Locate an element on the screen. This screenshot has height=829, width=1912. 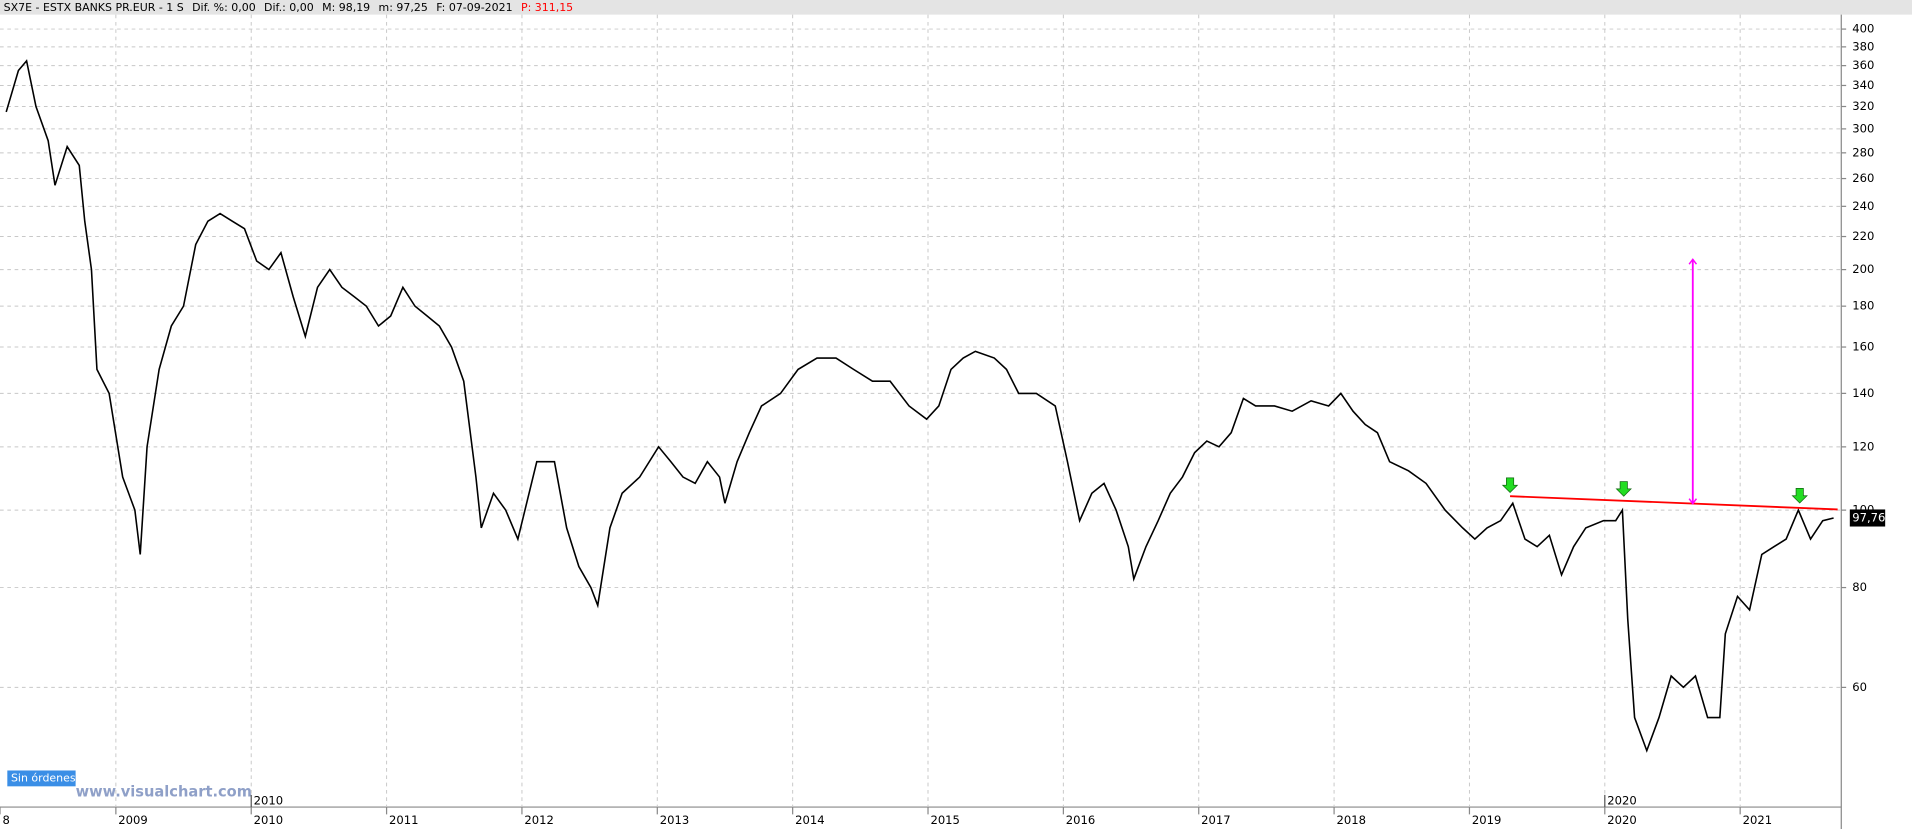
header-item: Dif.: 0,00 is located at coordinates (289, 7).